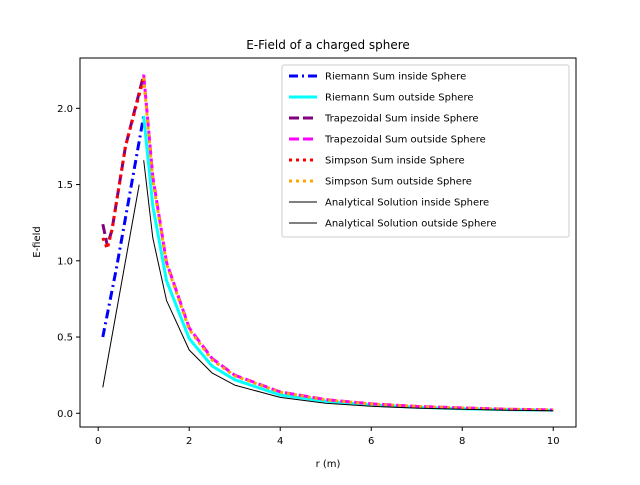  What do you see at coordinates (280, 441) in the screenshot?
I see `x-tick-label: 4` at bounding box center [280, 441].